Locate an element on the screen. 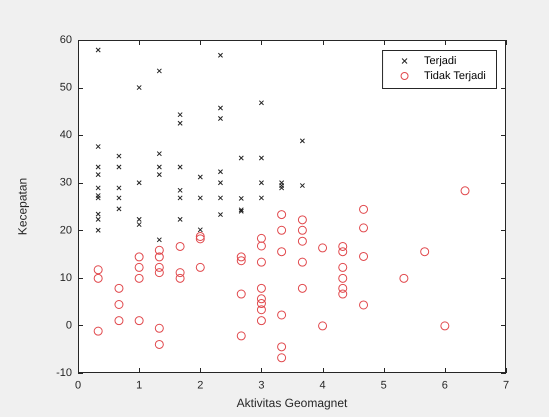 The height and width of the screenshot is (417, 549). y-tick-label: 40 is located at coordinates (66, 135).